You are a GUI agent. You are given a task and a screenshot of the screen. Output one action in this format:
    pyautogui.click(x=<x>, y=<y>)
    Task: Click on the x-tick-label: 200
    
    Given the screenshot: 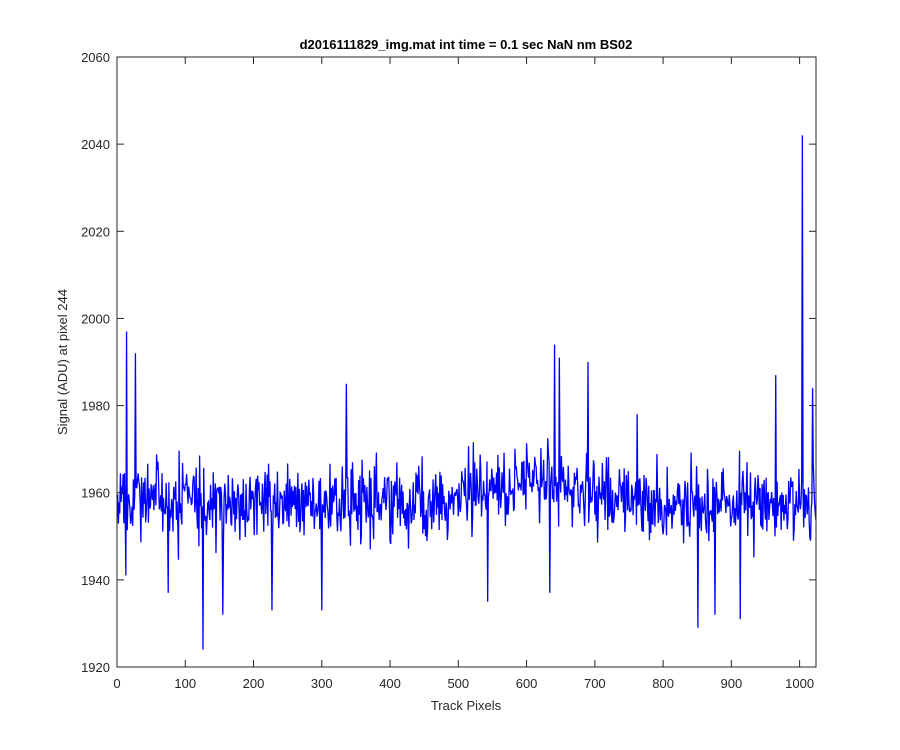 What is the action you would take?
    pyautogui.click(x=254, y=683)
    